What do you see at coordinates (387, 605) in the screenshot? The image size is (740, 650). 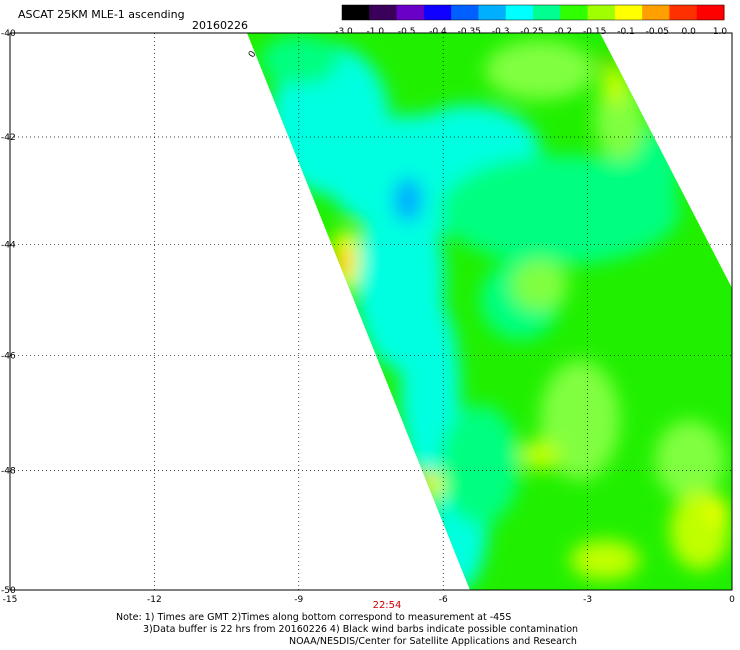 I see `measurement-time: 22:54` at bounding box center [387, 605].